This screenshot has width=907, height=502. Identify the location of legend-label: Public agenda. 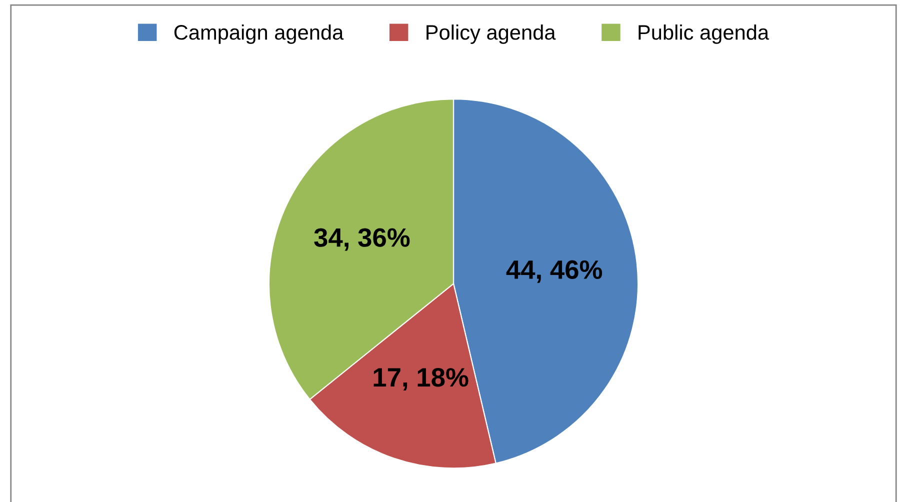
(704, 34).